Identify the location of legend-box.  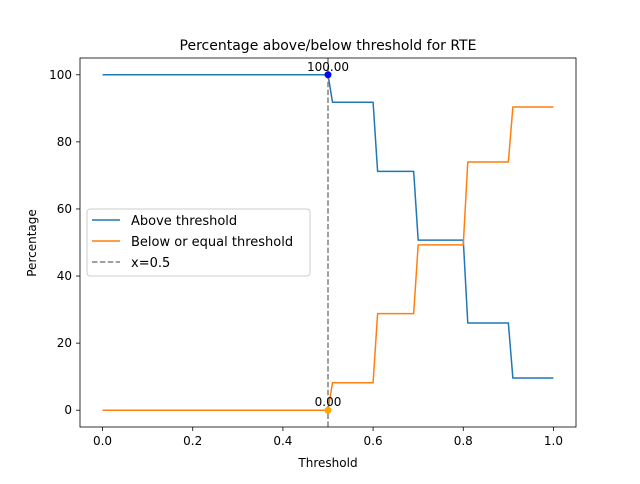
(198, 242).